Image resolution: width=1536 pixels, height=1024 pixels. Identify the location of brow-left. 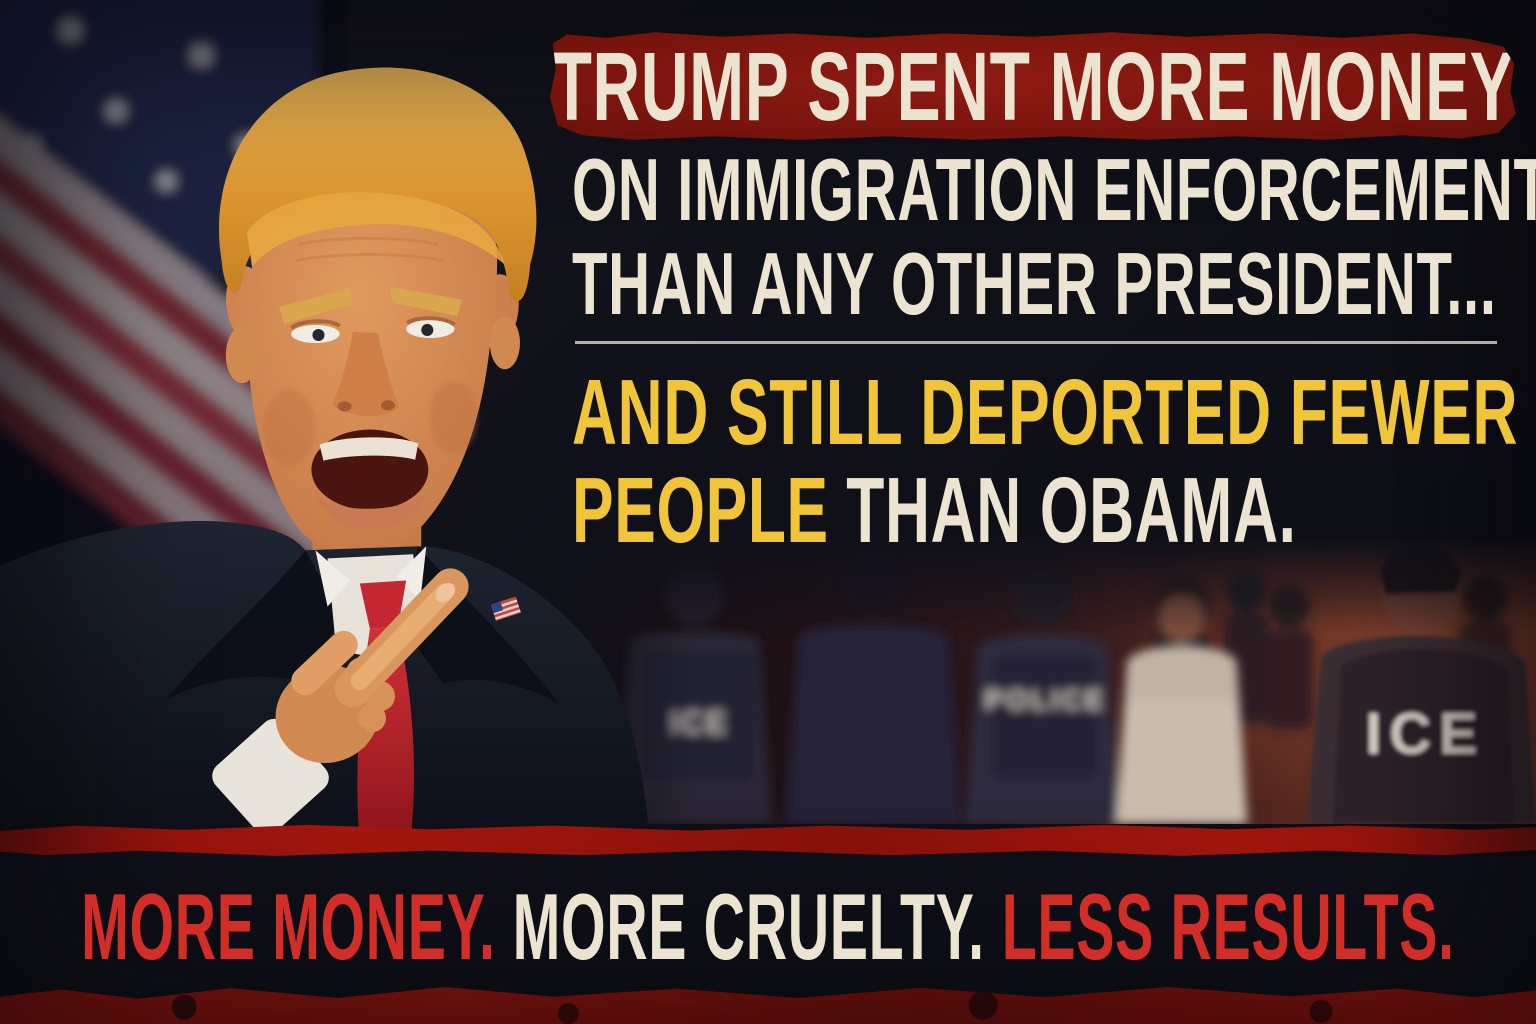
(316, 306).